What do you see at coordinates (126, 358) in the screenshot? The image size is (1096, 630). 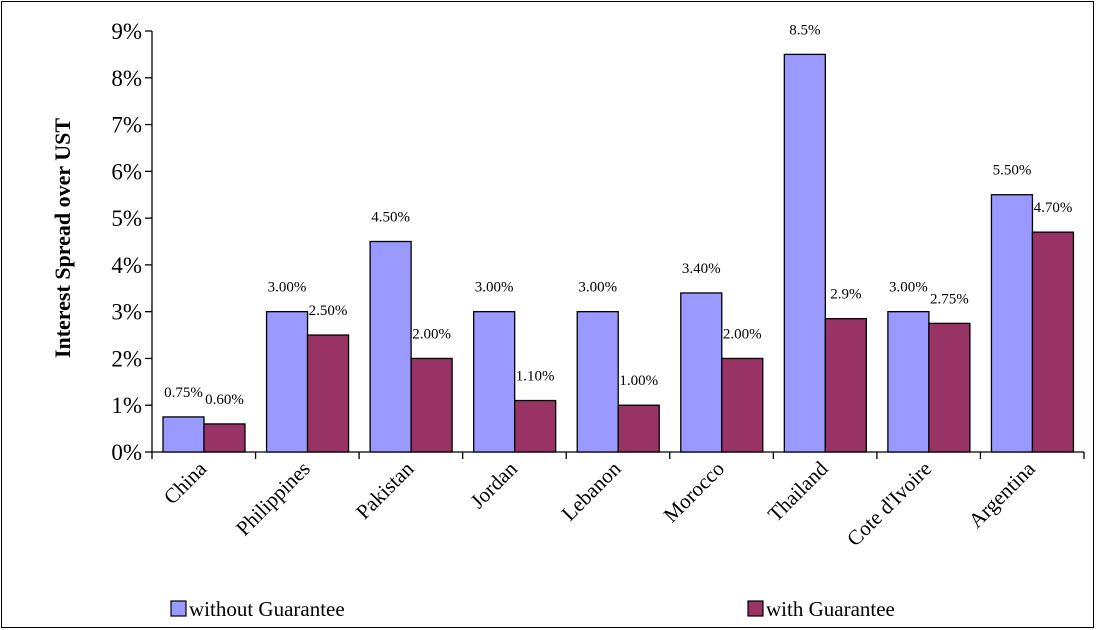 I see `y-tick-label: 2%` at bounding box center [126, 358].